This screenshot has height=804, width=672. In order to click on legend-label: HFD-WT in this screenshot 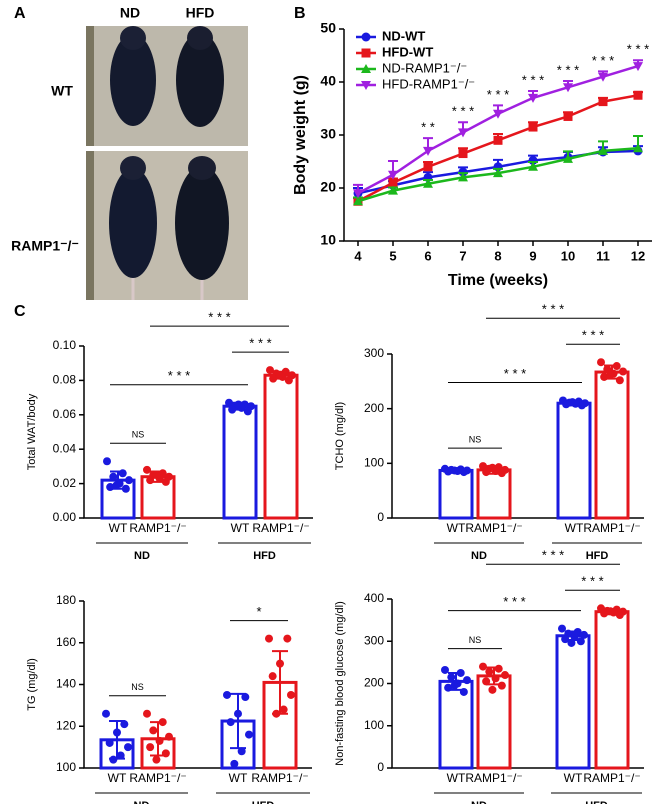, I will do `click(407, 51)`.